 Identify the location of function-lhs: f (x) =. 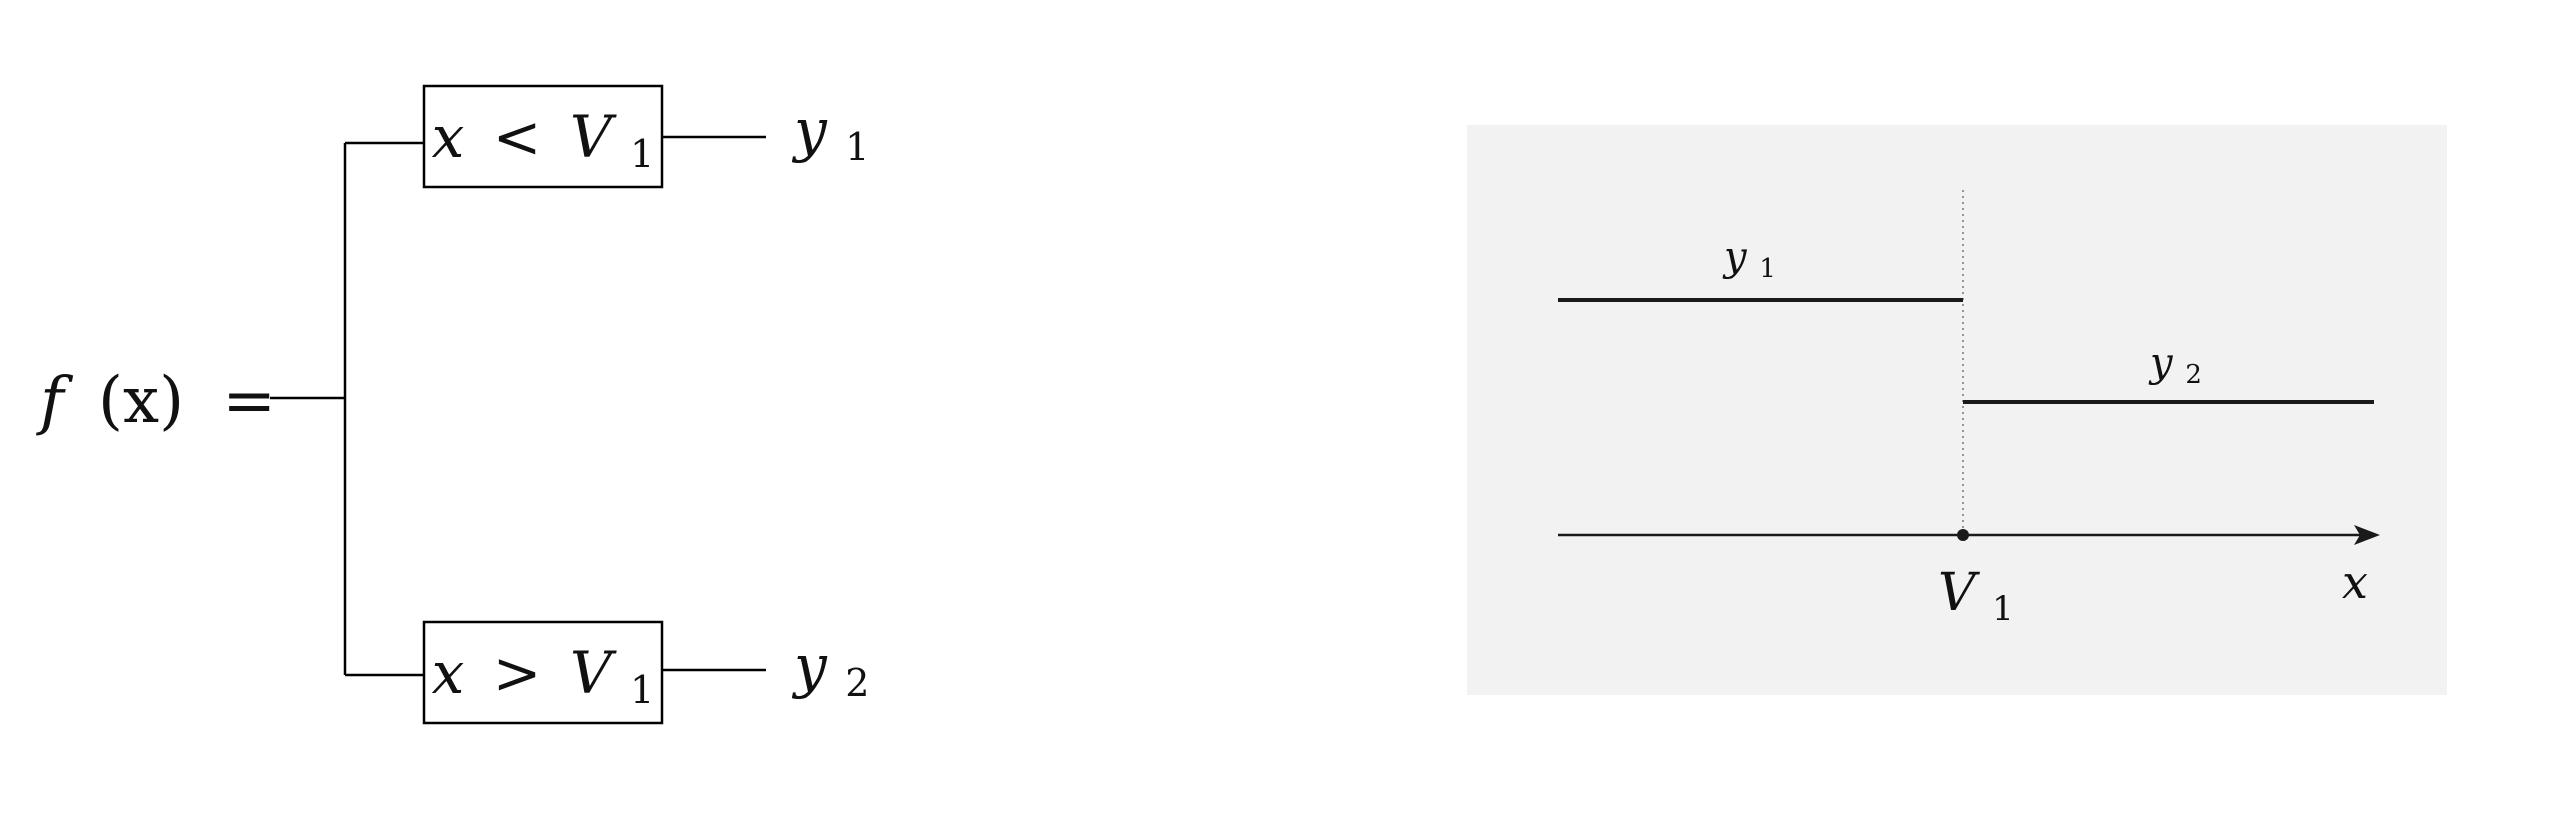
(156, 401).